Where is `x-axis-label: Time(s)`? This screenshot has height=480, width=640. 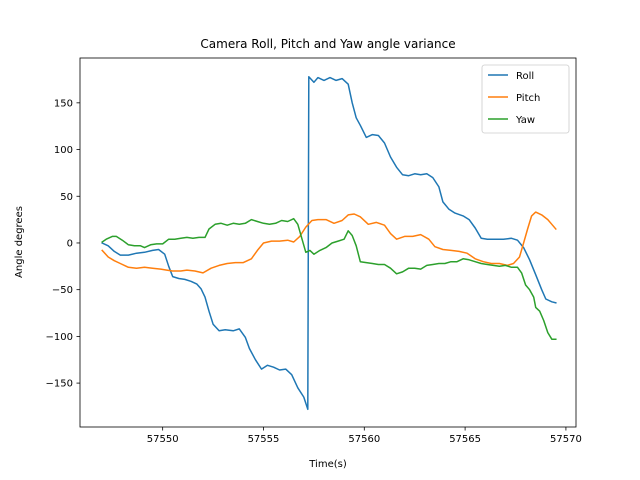 x-axis-label: Time(s) is located at coordinates (327, 464).